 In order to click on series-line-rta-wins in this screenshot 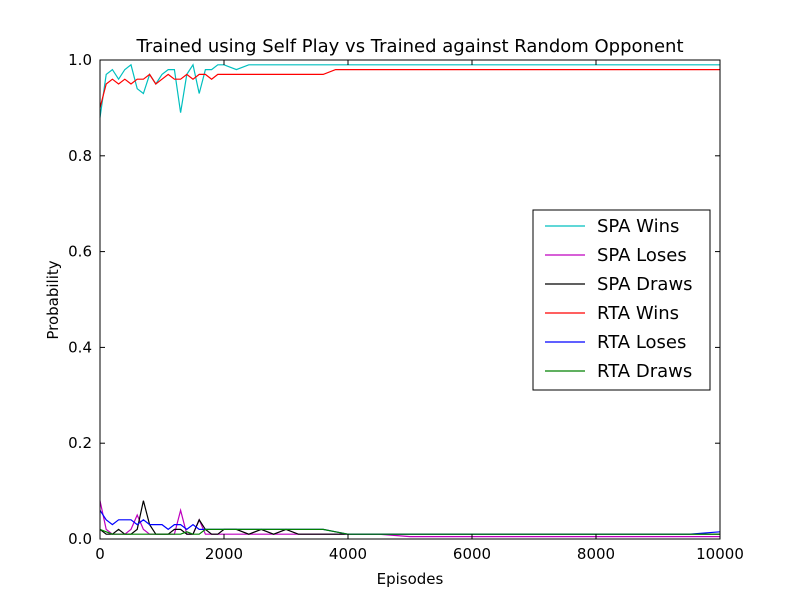, I will do `click(409, 88)`.